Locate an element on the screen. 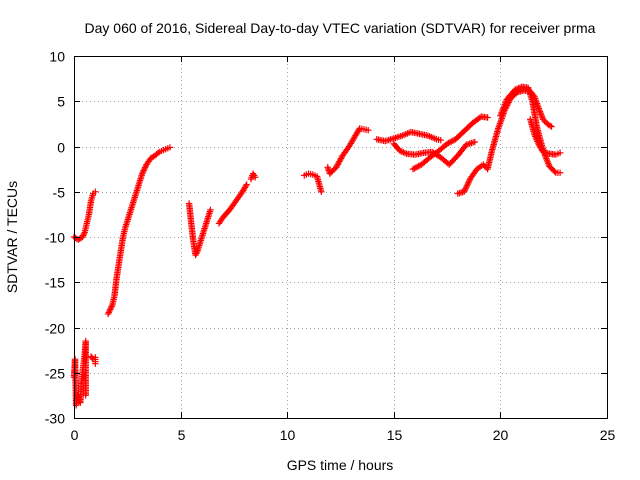 The height and width of the screenshot is (480, 640). x-tick-label: 5 is located at coordinates (182, 435).